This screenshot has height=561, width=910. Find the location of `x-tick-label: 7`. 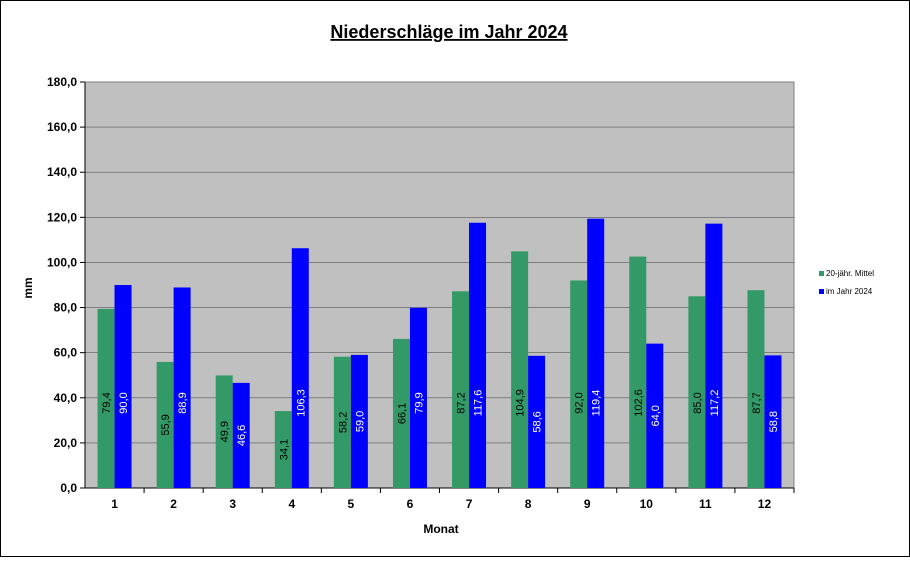

x-tick-label: 7 is located at coordinates (469, 504).